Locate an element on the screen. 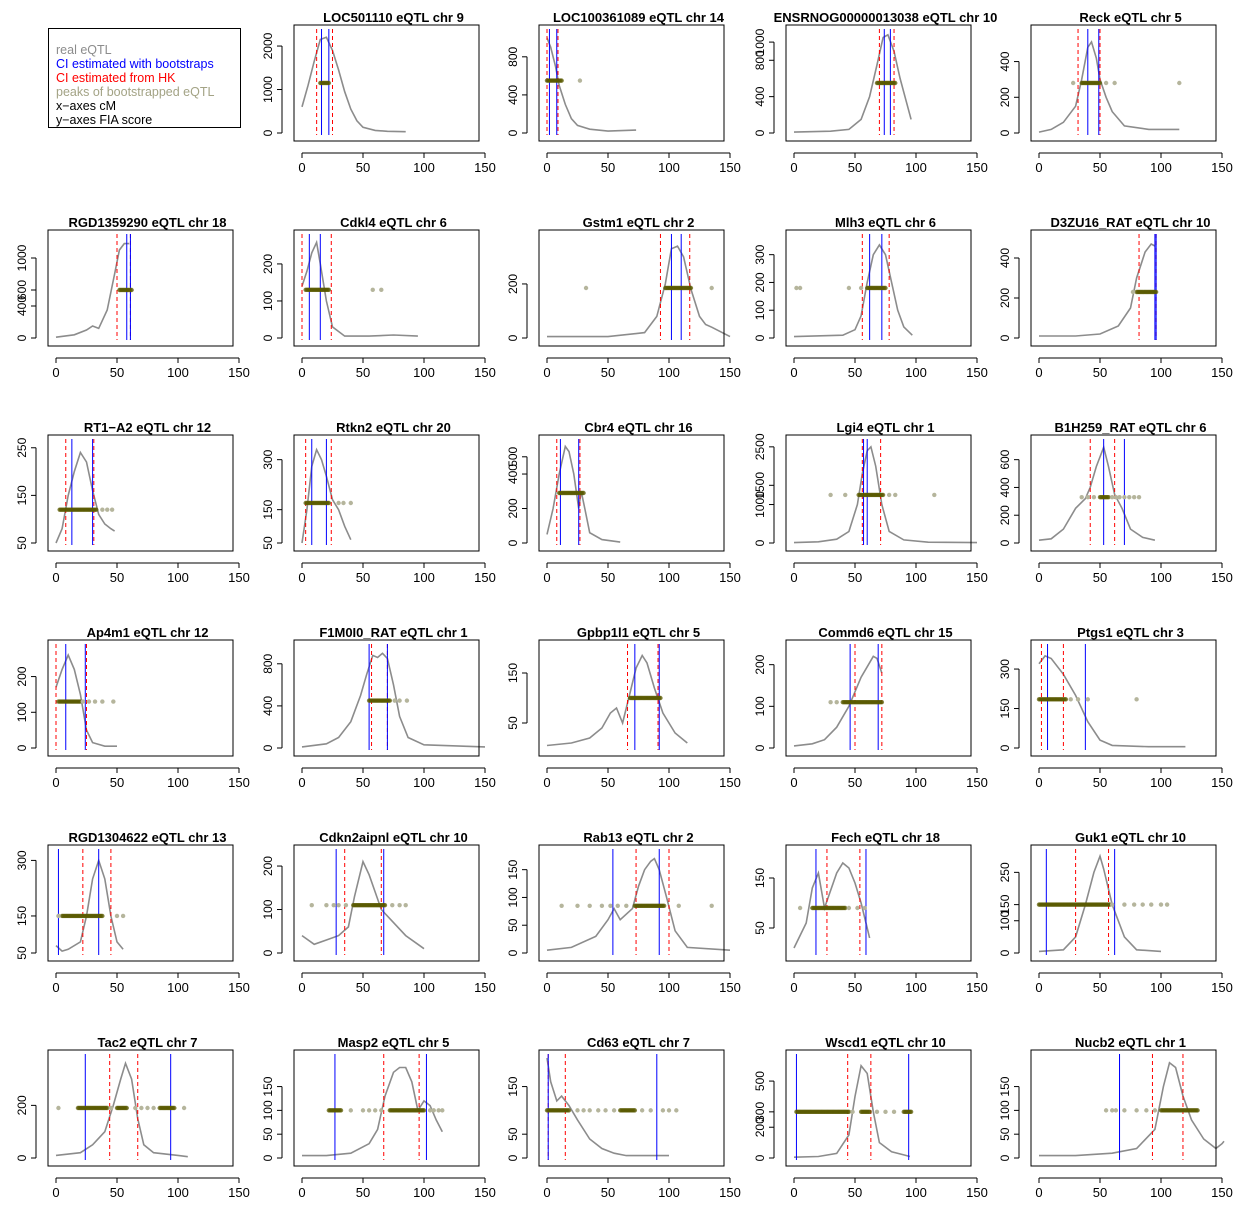 This screenshot has width=1242, height=1207. panel-title: Mlh3 eQTL chr 6 is located at coordinates (885, 222).